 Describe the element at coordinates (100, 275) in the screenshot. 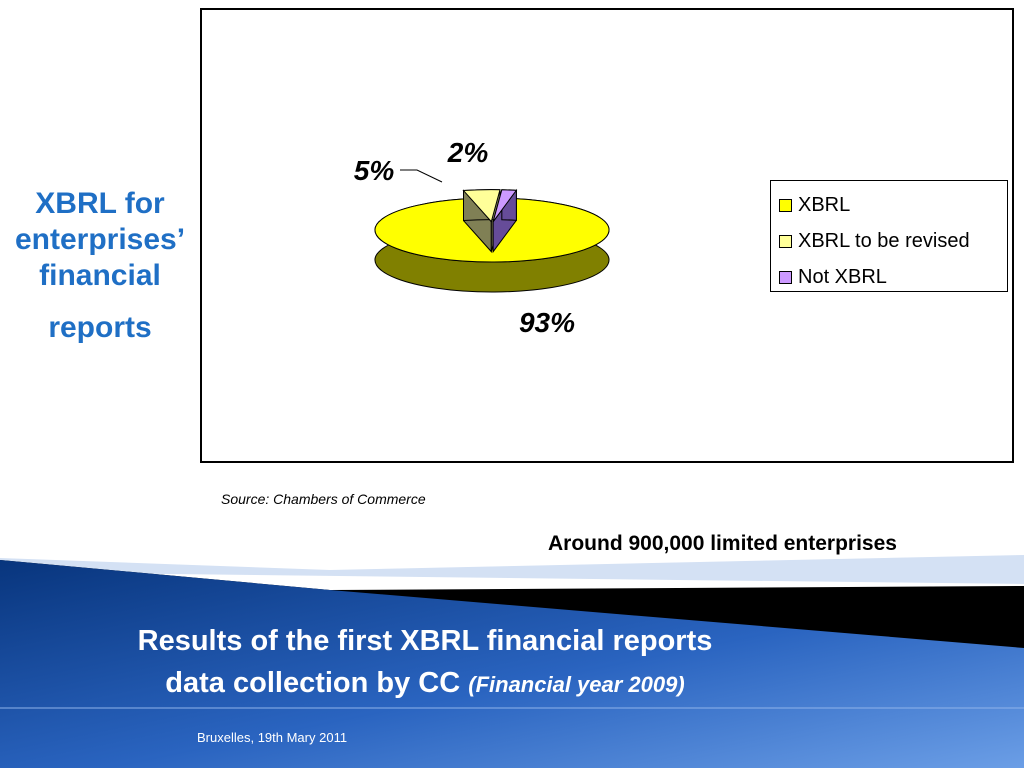

I see `side-title-line: financial` at that location.